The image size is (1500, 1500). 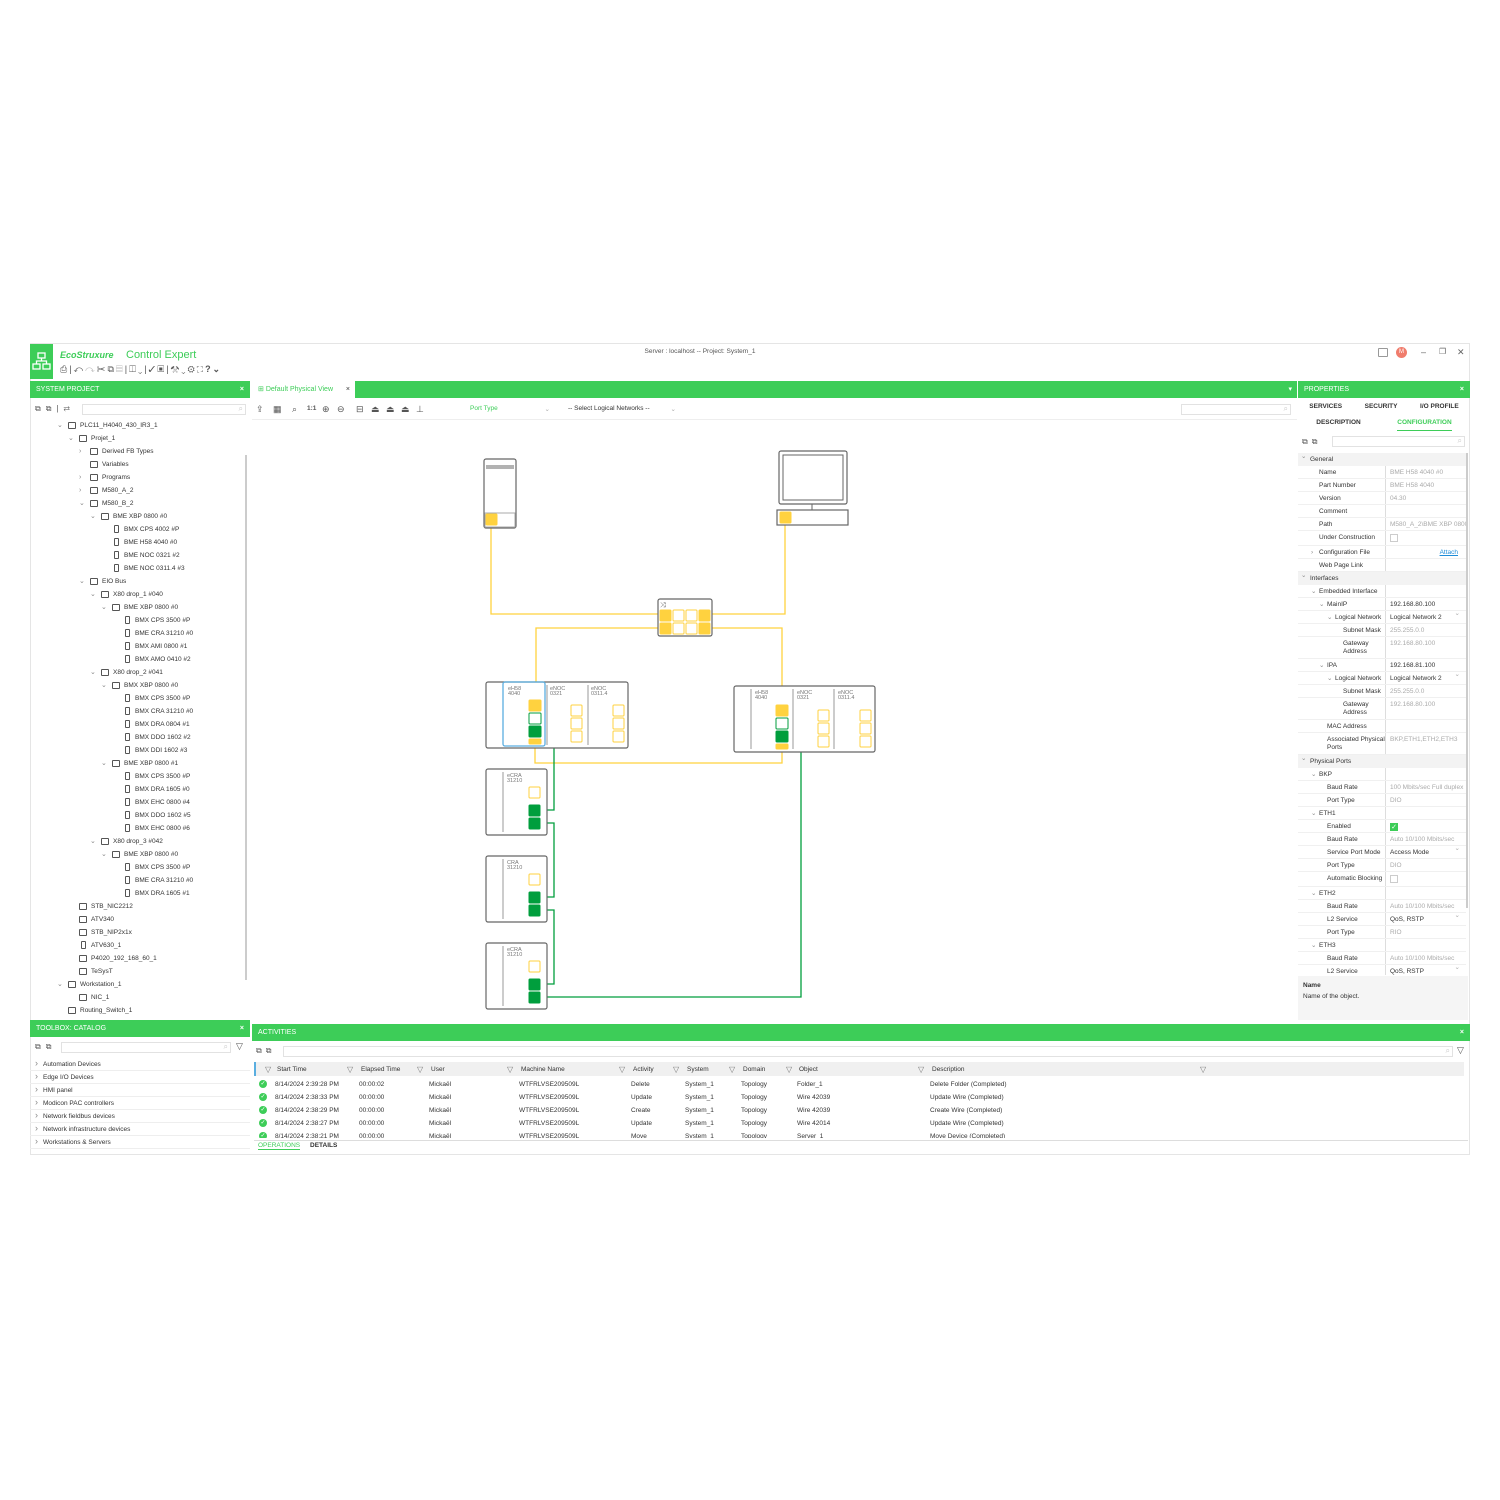 I want to click on grid-icon: ▦, so click(x=277, y=409).